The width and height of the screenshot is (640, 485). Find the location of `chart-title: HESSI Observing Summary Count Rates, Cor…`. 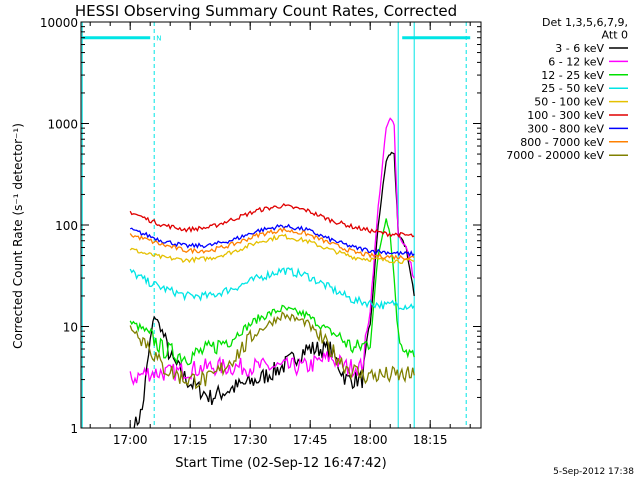

chart-title: HESSI Observing Summary Count Rates, Cor… is located at coordinates (266, 11).